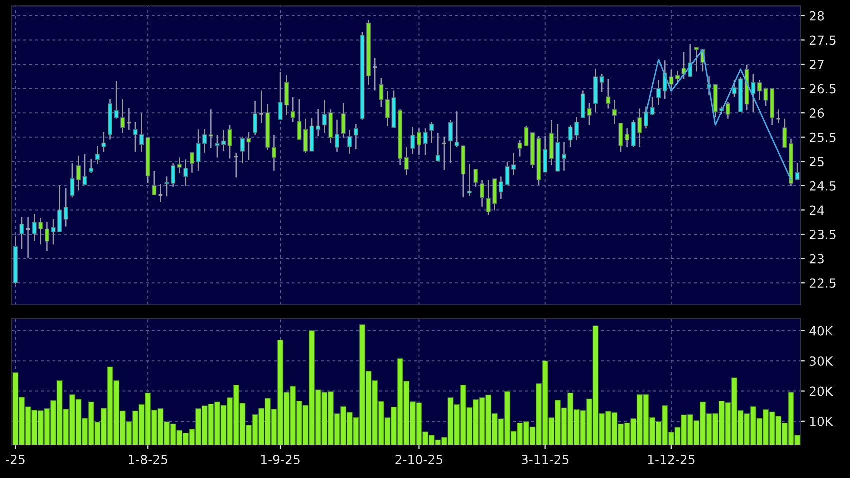  I want to click on y-tick-label: 24.5, so click(823, 186).